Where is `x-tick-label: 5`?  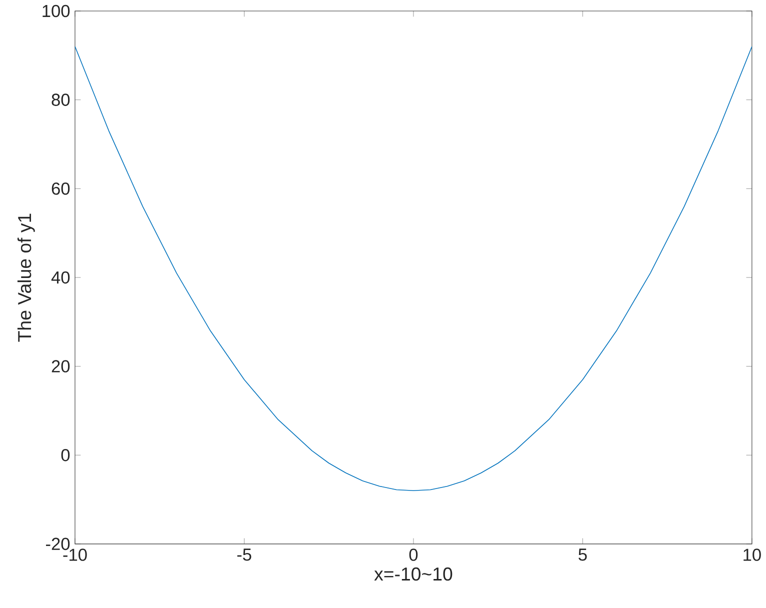 x-tick-label: 5 is located at coordinates (582, 554).